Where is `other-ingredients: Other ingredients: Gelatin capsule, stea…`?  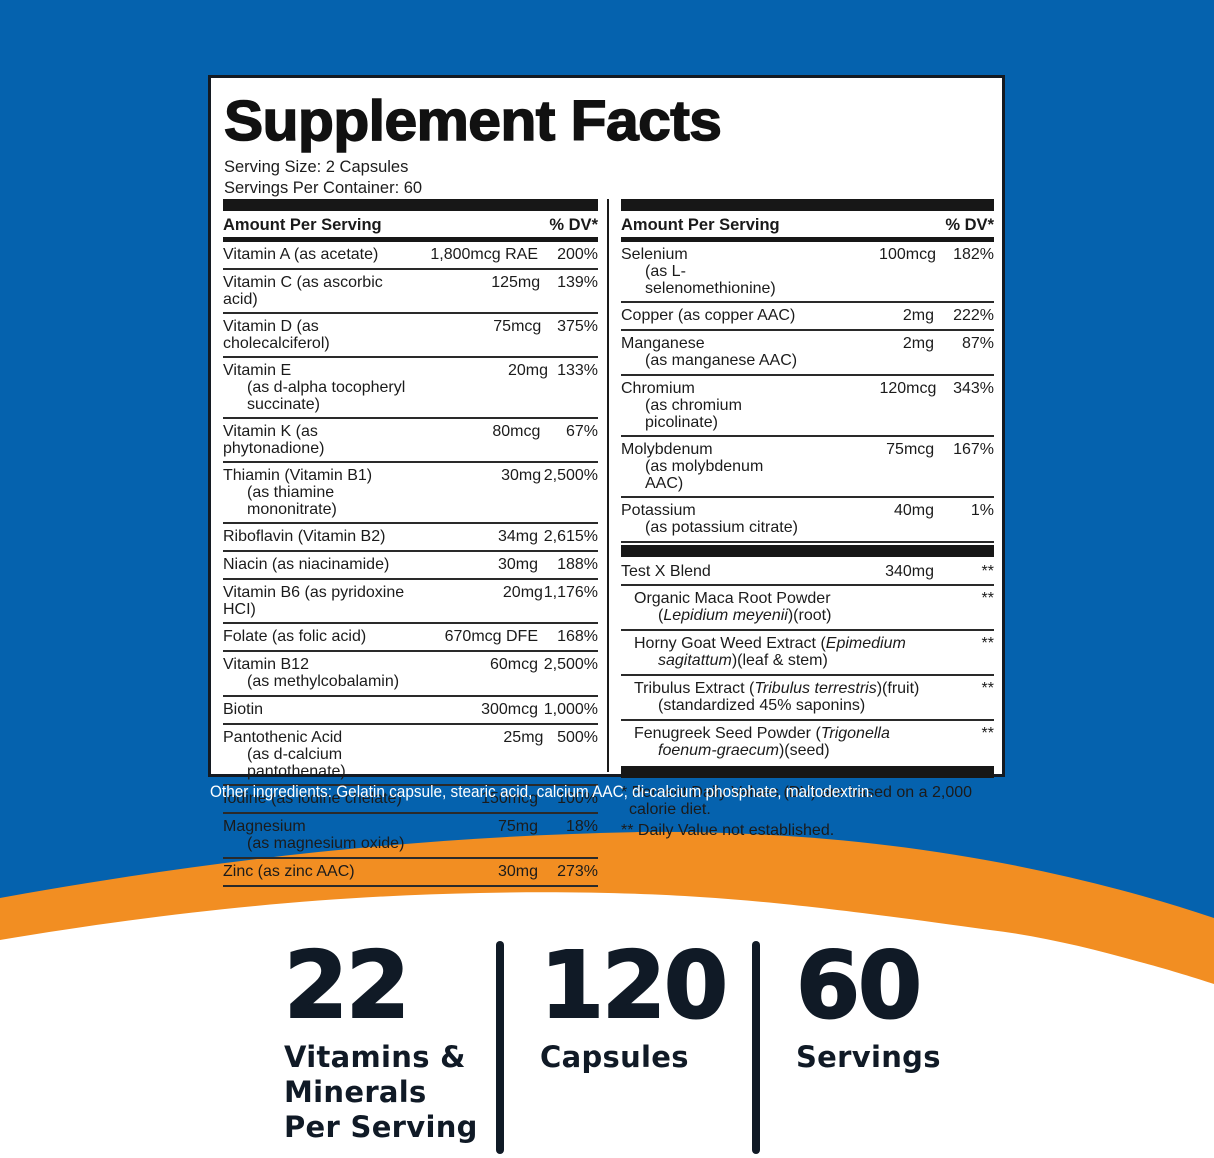
other-ingredients: Other ingredients: Gelatin capsule, stea… is located at coordinates (542, 792).